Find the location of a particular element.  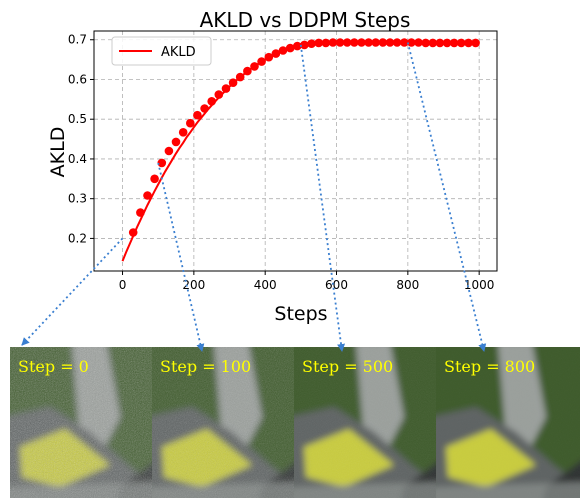

x-tick-label-5: 1000 is located at coordinates (479, 285).